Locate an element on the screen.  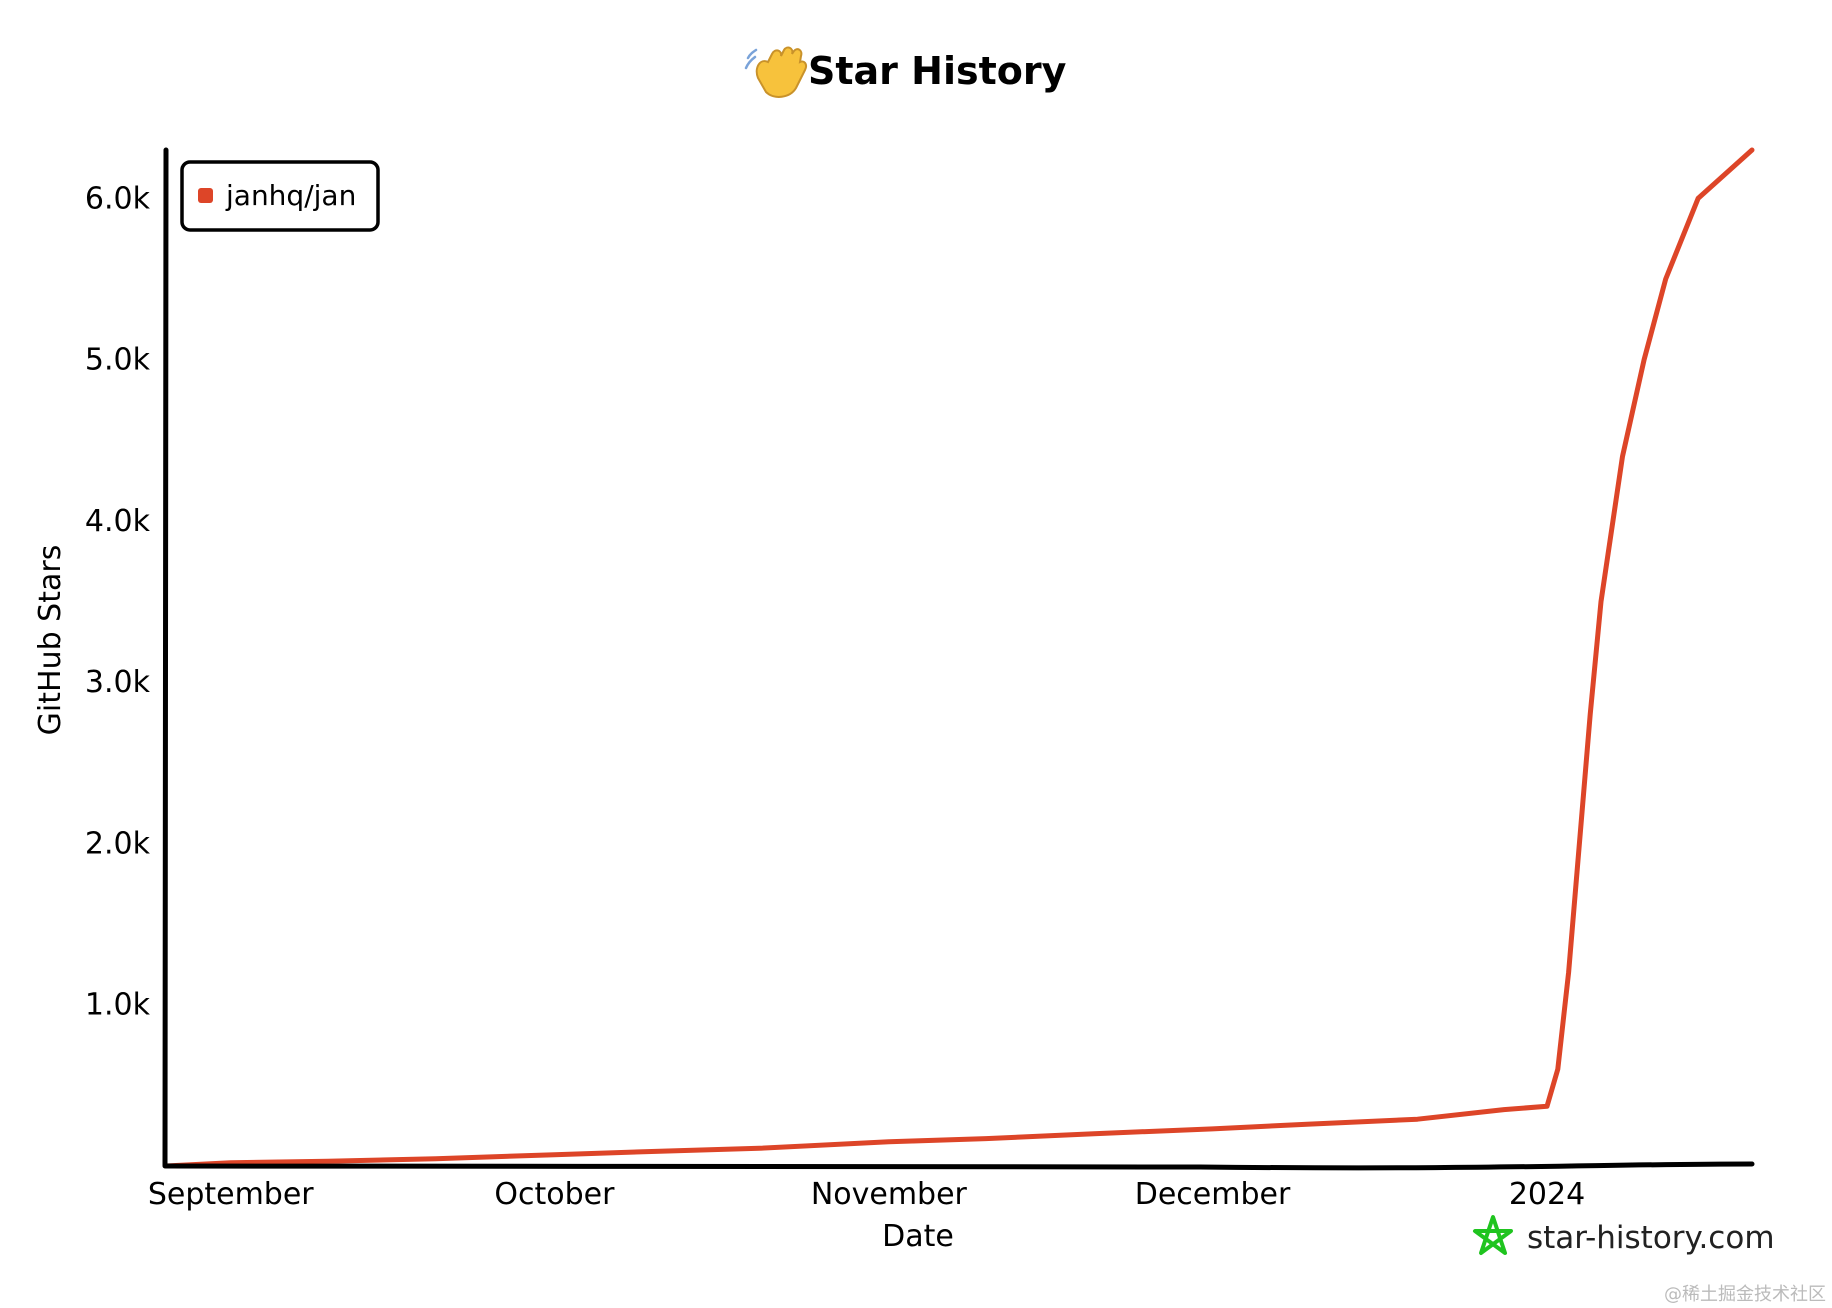
y-tick-label: 1.0k is located at coordinates (118, 1005).